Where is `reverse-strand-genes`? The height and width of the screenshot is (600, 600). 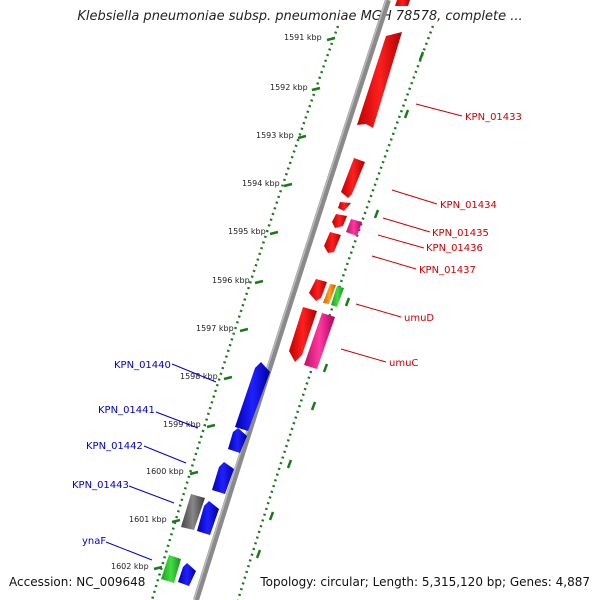 reverse-strand-genes is located at coordinates (215, 474).